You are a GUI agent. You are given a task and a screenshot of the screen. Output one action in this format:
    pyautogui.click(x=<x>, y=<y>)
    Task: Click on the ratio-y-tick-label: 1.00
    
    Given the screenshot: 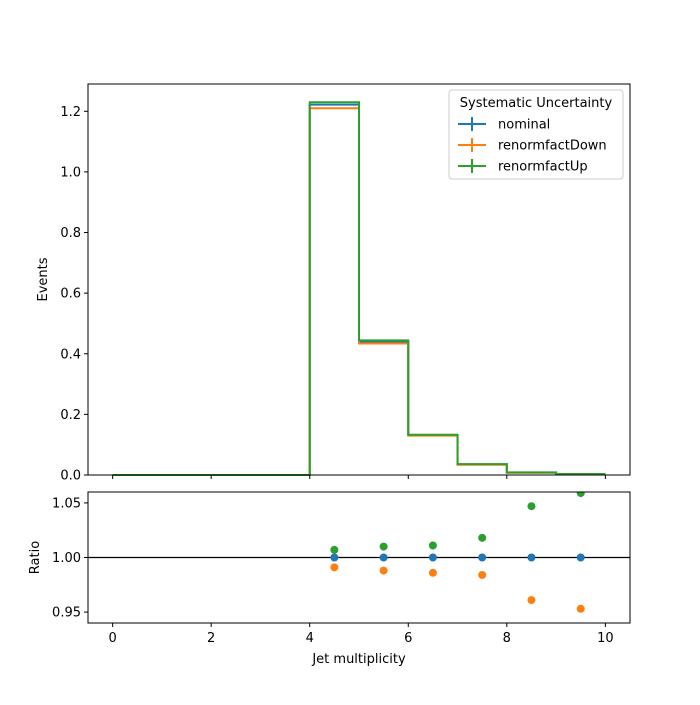 What is the action you would take?
    pyautogui.click(x=66, y=558)
    